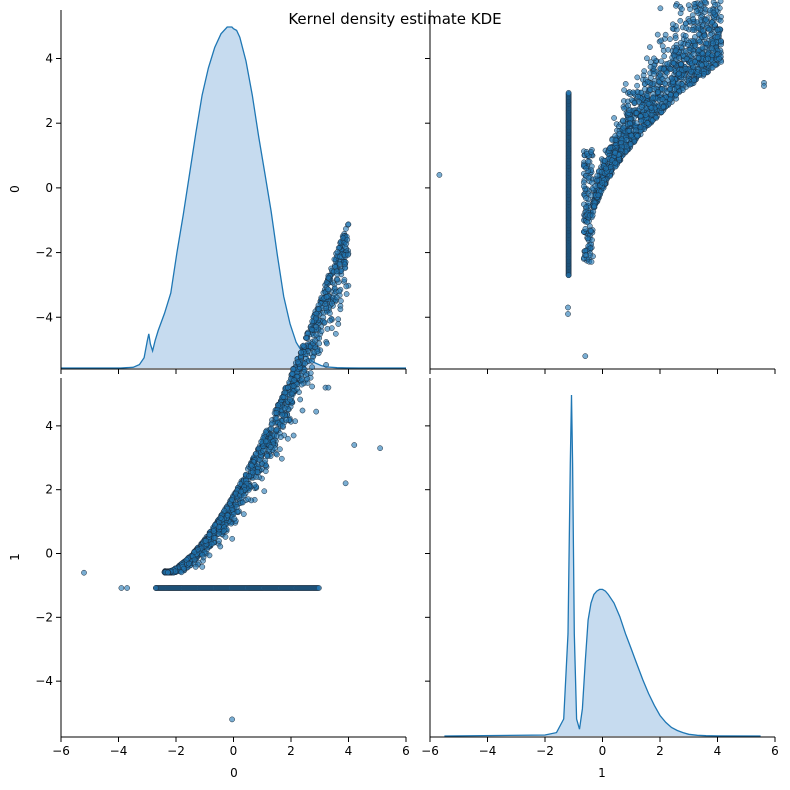  I want to click on x-tick-label: −6, so click(61, 751).